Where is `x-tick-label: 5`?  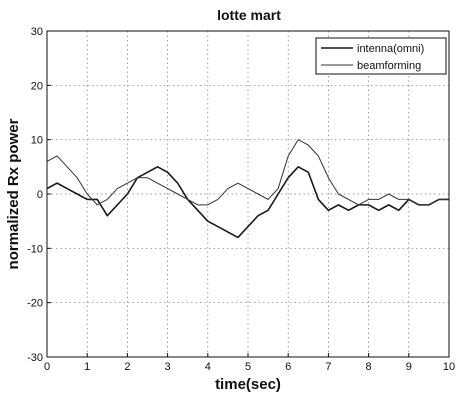 x-tick-label: 5 is located at coordinates (248, 367).